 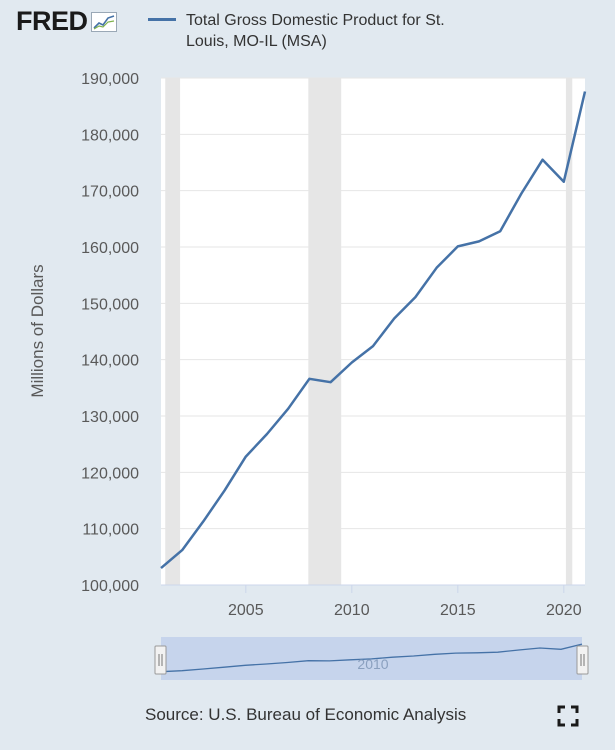 I want to click on fullscreen-icon, so click(x=568, y=716).